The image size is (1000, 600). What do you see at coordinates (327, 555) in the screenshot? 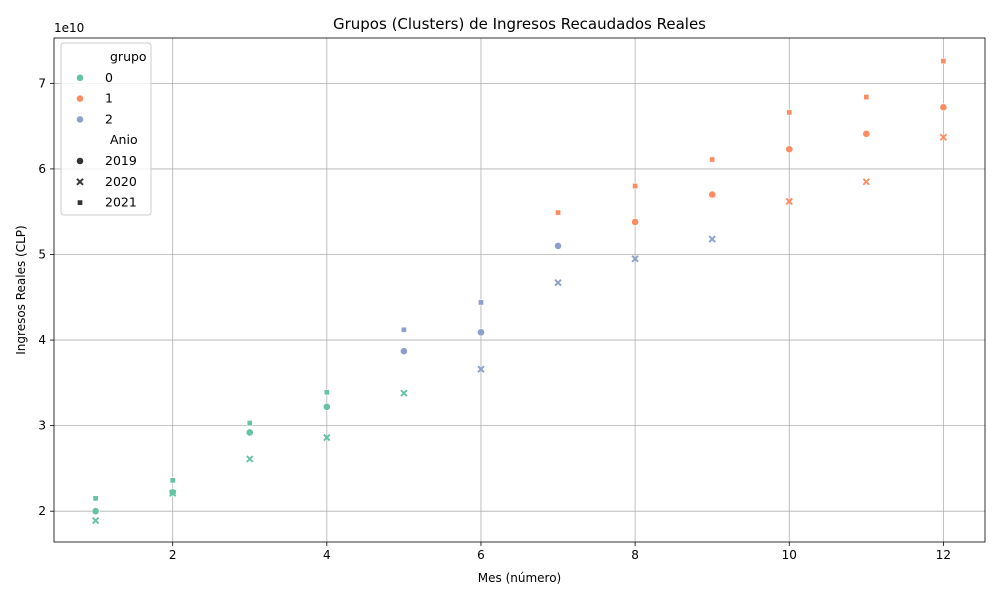
I see `x-tick-label: 4` at bounding box center [327, 555].